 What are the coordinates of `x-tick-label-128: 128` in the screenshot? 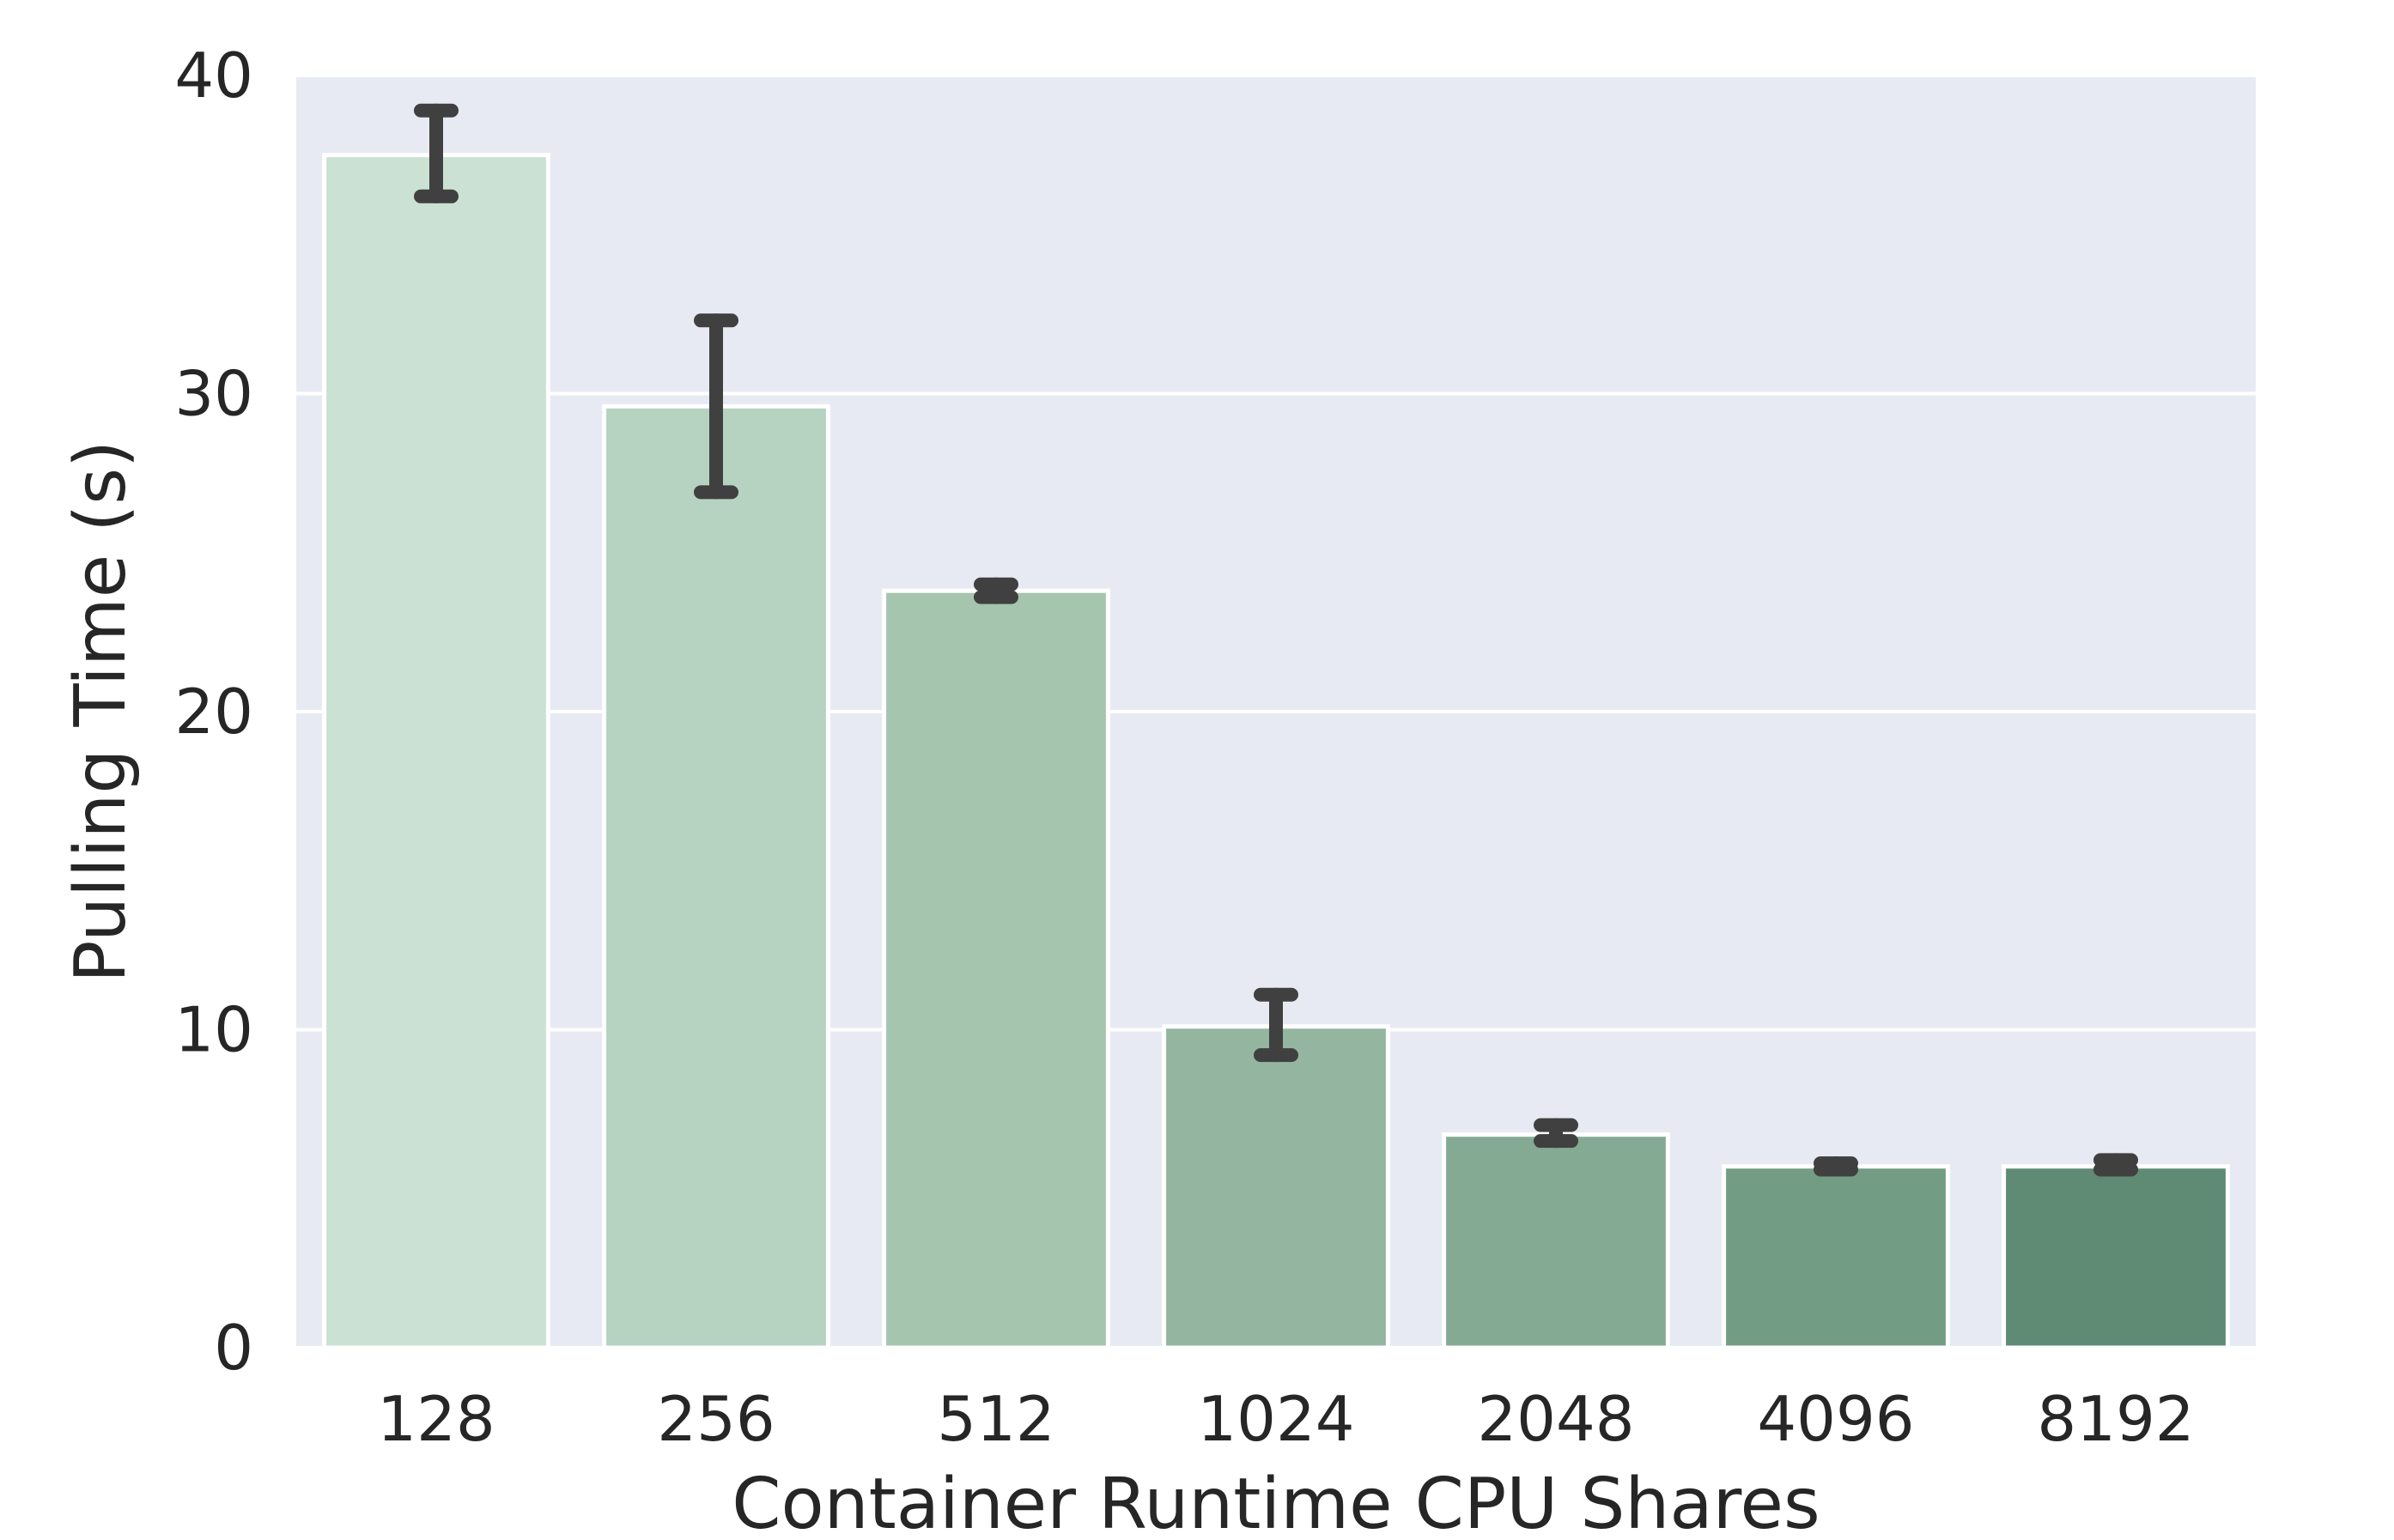 It's located at (436, 1419).